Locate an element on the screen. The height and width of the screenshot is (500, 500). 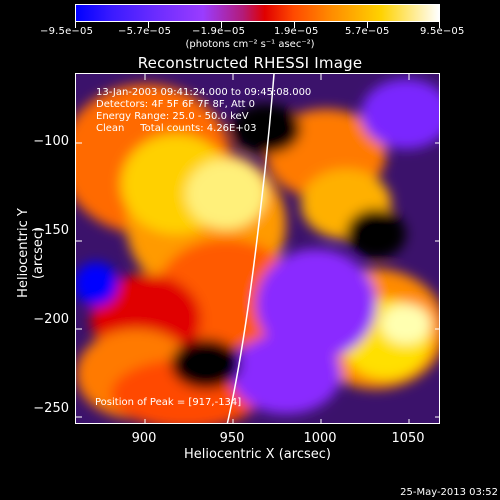
colorbar-tick-label: −5.7e−05 is located at coordinates (145, 31).